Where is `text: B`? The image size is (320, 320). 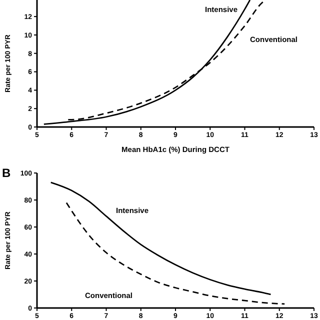
text: B is located at coordinates (6, 173).